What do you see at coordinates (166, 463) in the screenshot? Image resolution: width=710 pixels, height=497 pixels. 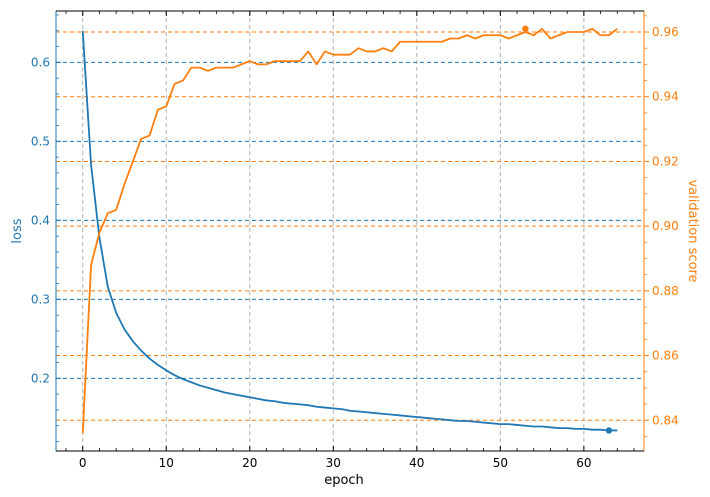 I see `x-tick-label: 10` at bounding box center [166, 463].